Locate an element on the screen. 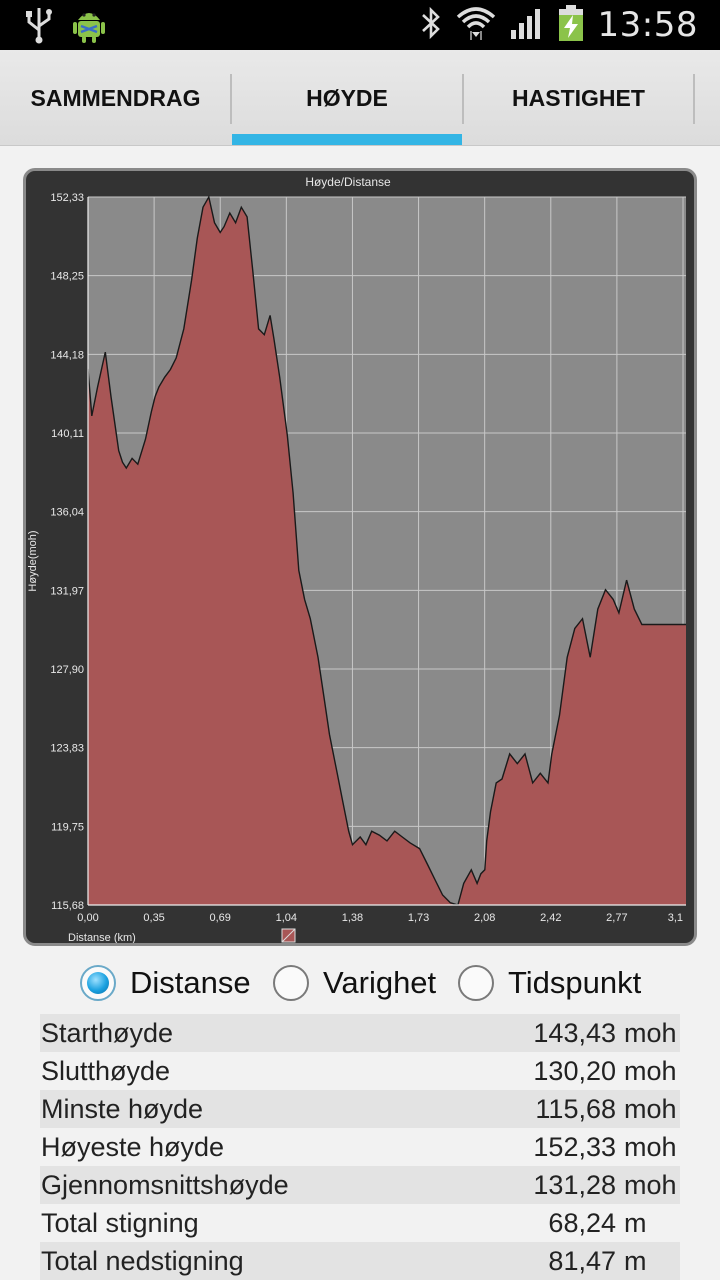  x-tick-label: 1,38 is located at coordinates (352, 918).